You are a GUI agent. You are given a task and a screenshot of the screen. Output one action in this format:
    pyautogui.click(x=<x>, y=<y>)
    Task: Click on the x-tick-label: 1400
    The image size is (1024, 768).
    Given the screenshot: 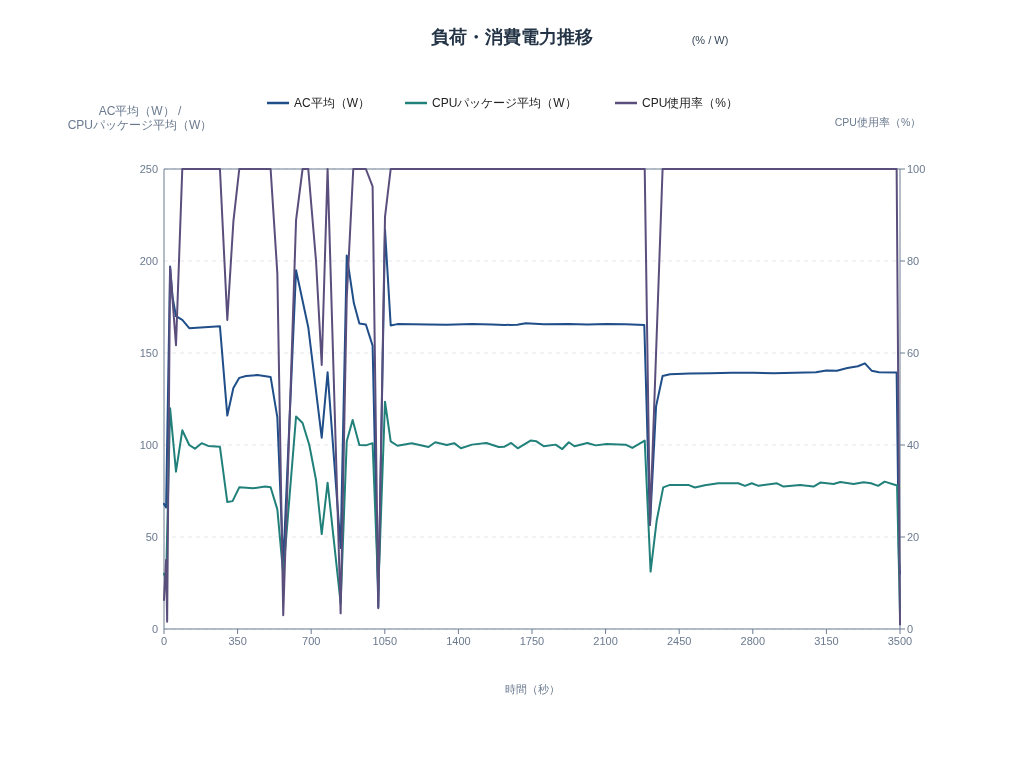 What is the action you would take?
    pyautogui.click(x=458, y=641)
    